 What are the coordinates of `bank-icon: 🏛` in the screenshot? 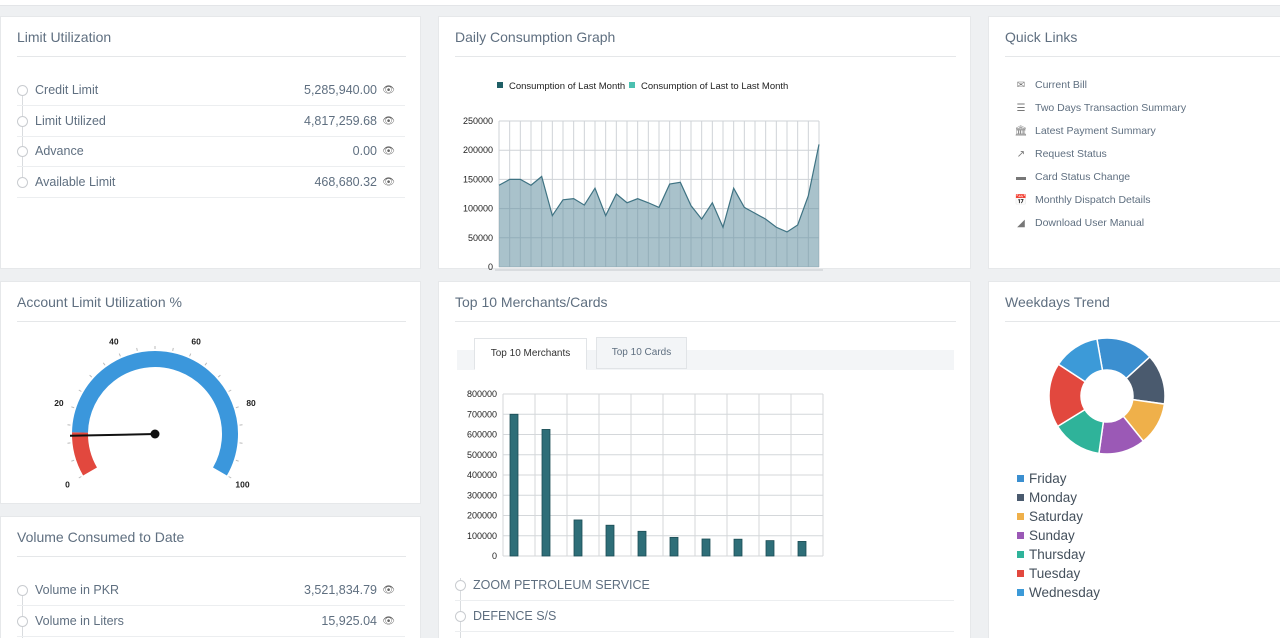 It's located at (1021, 131).